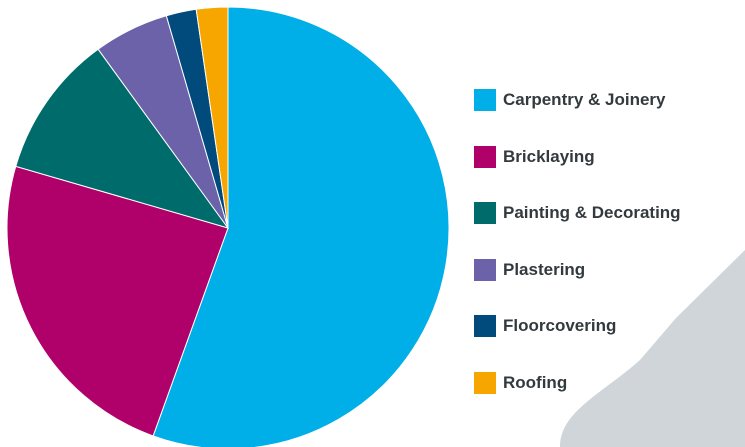 This screenshot has height=447, width=745. I want to click on legend-item: Plastering, so click(577, 269).